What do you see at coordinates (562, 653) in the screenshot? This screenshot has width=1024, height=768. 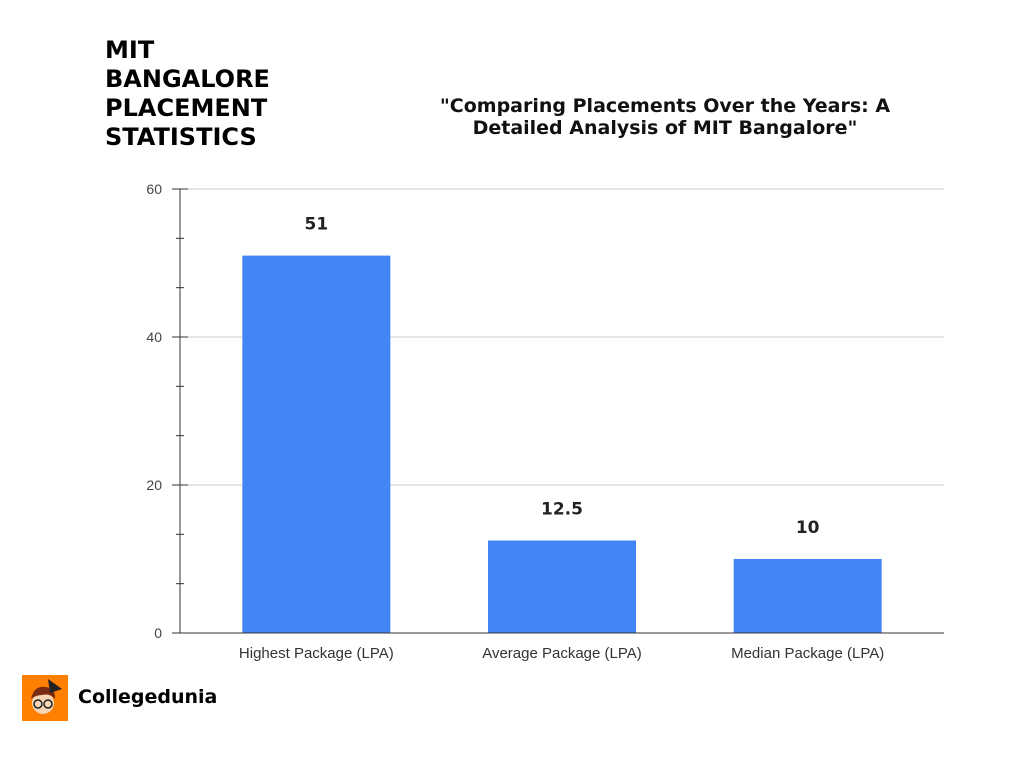 I see `x-tick-label: Average Package (LPA)` at bounding box center [562, 653].